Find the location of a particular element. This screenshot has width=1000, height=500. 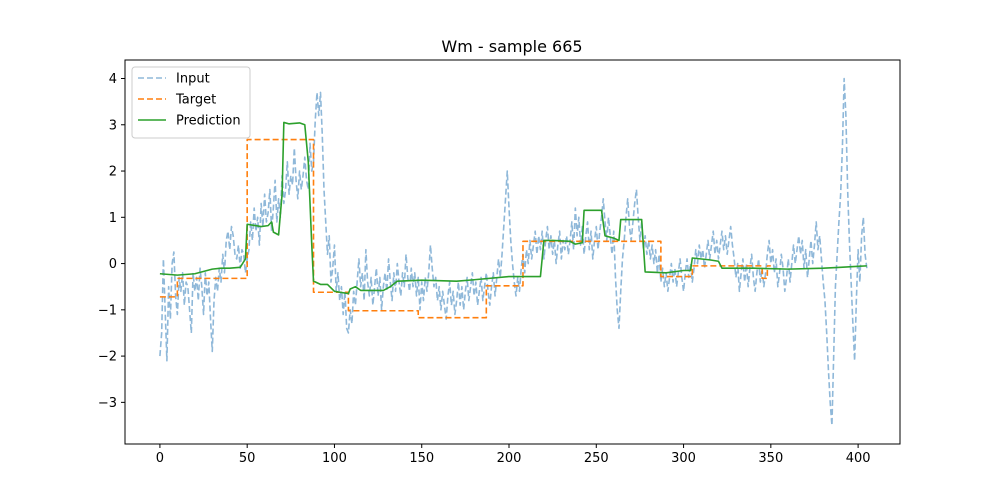

x-tick-label: 50 is located at coordinates (247, 458).